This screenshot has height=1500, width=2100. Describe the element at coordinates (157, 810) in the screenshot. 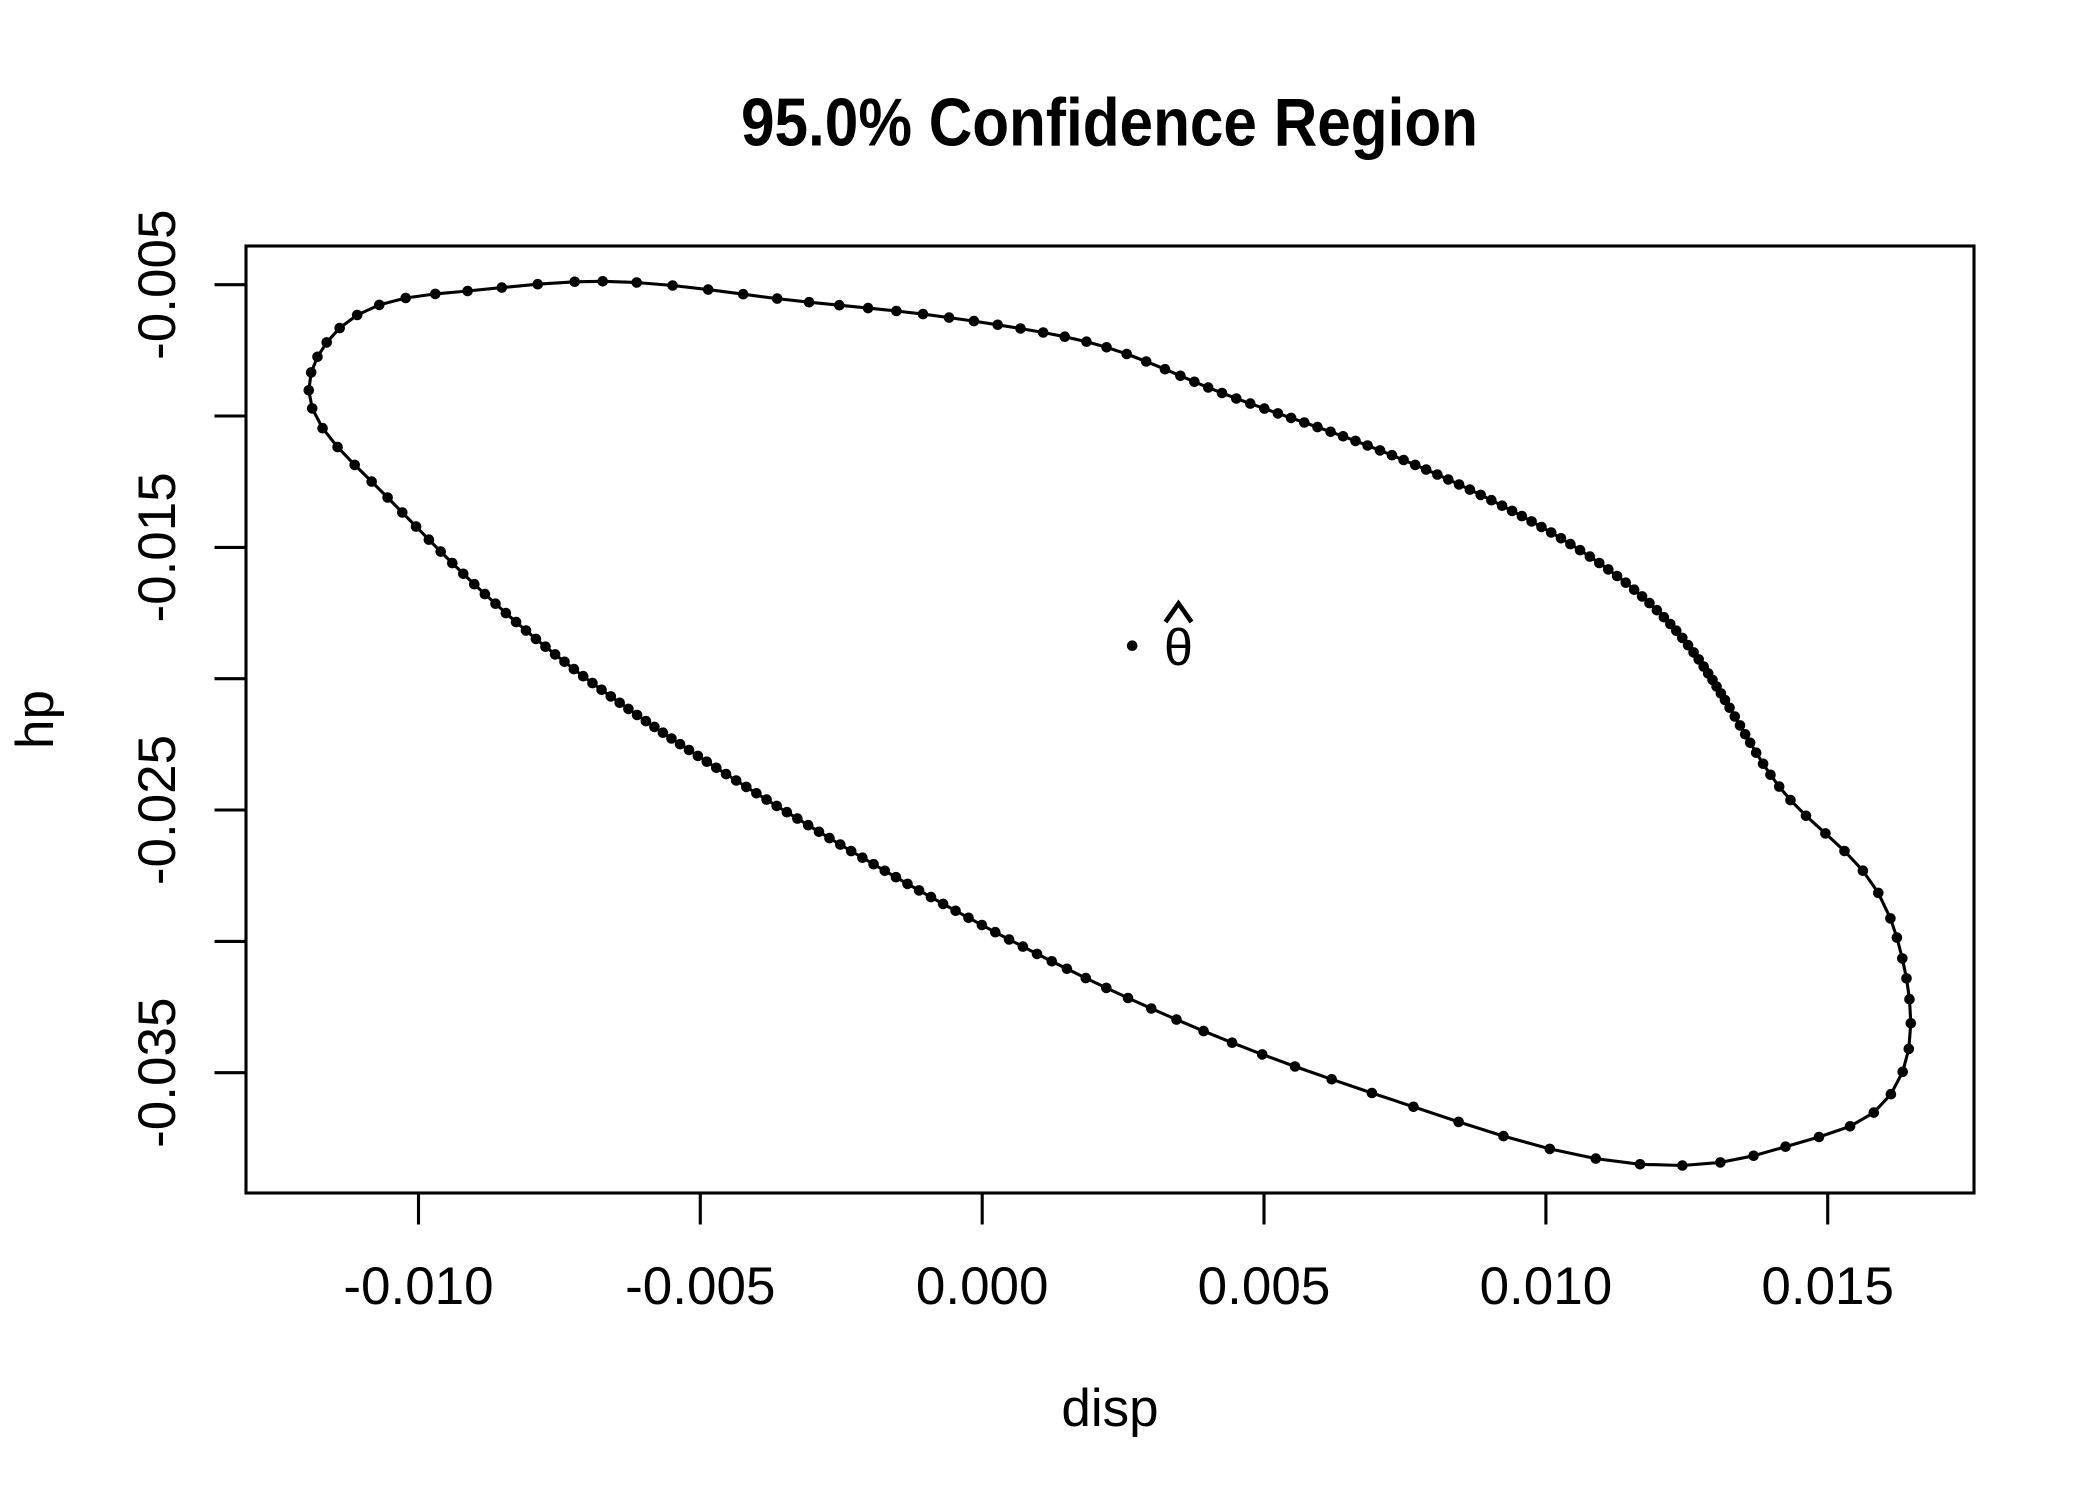

I see `svg-text: -0.025` at that location.